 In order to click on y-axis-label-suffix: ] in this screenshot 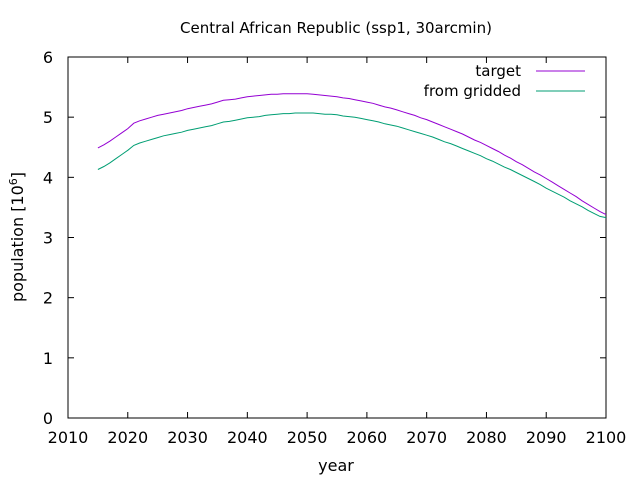, I will do `click(17, 175)`.